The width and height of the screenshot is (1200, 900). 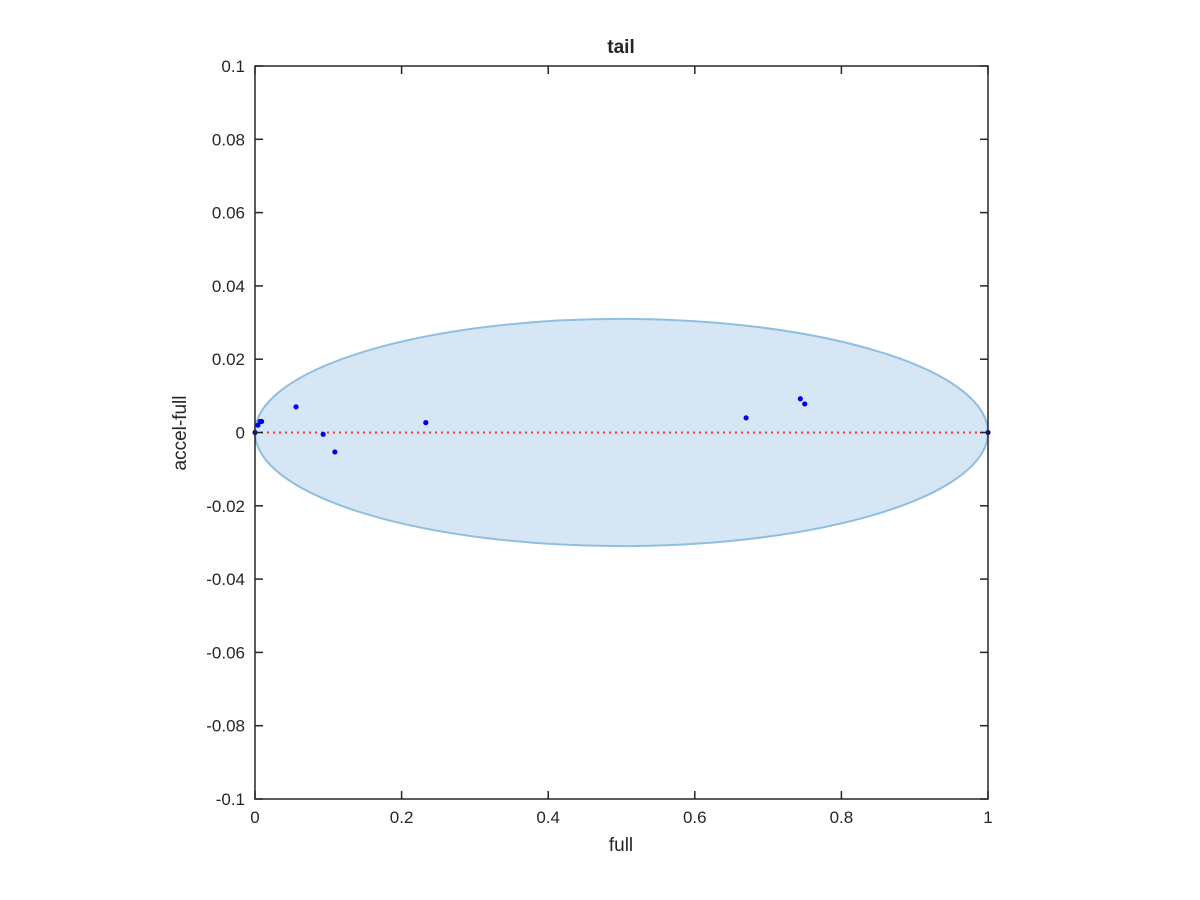 I want to click on y-tick-label-1: -0.08, so click(x=225, y=726).